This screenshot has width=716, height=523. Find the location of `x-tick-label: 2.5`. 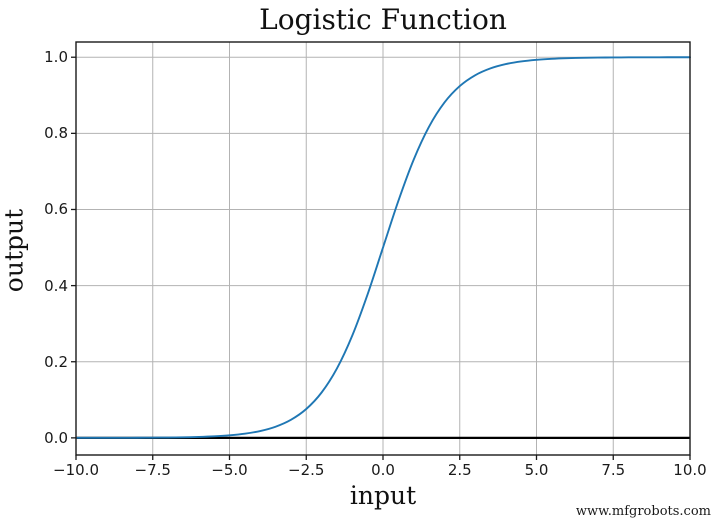

x-tick-label: 2.5 is located at coordinates (459, 470).